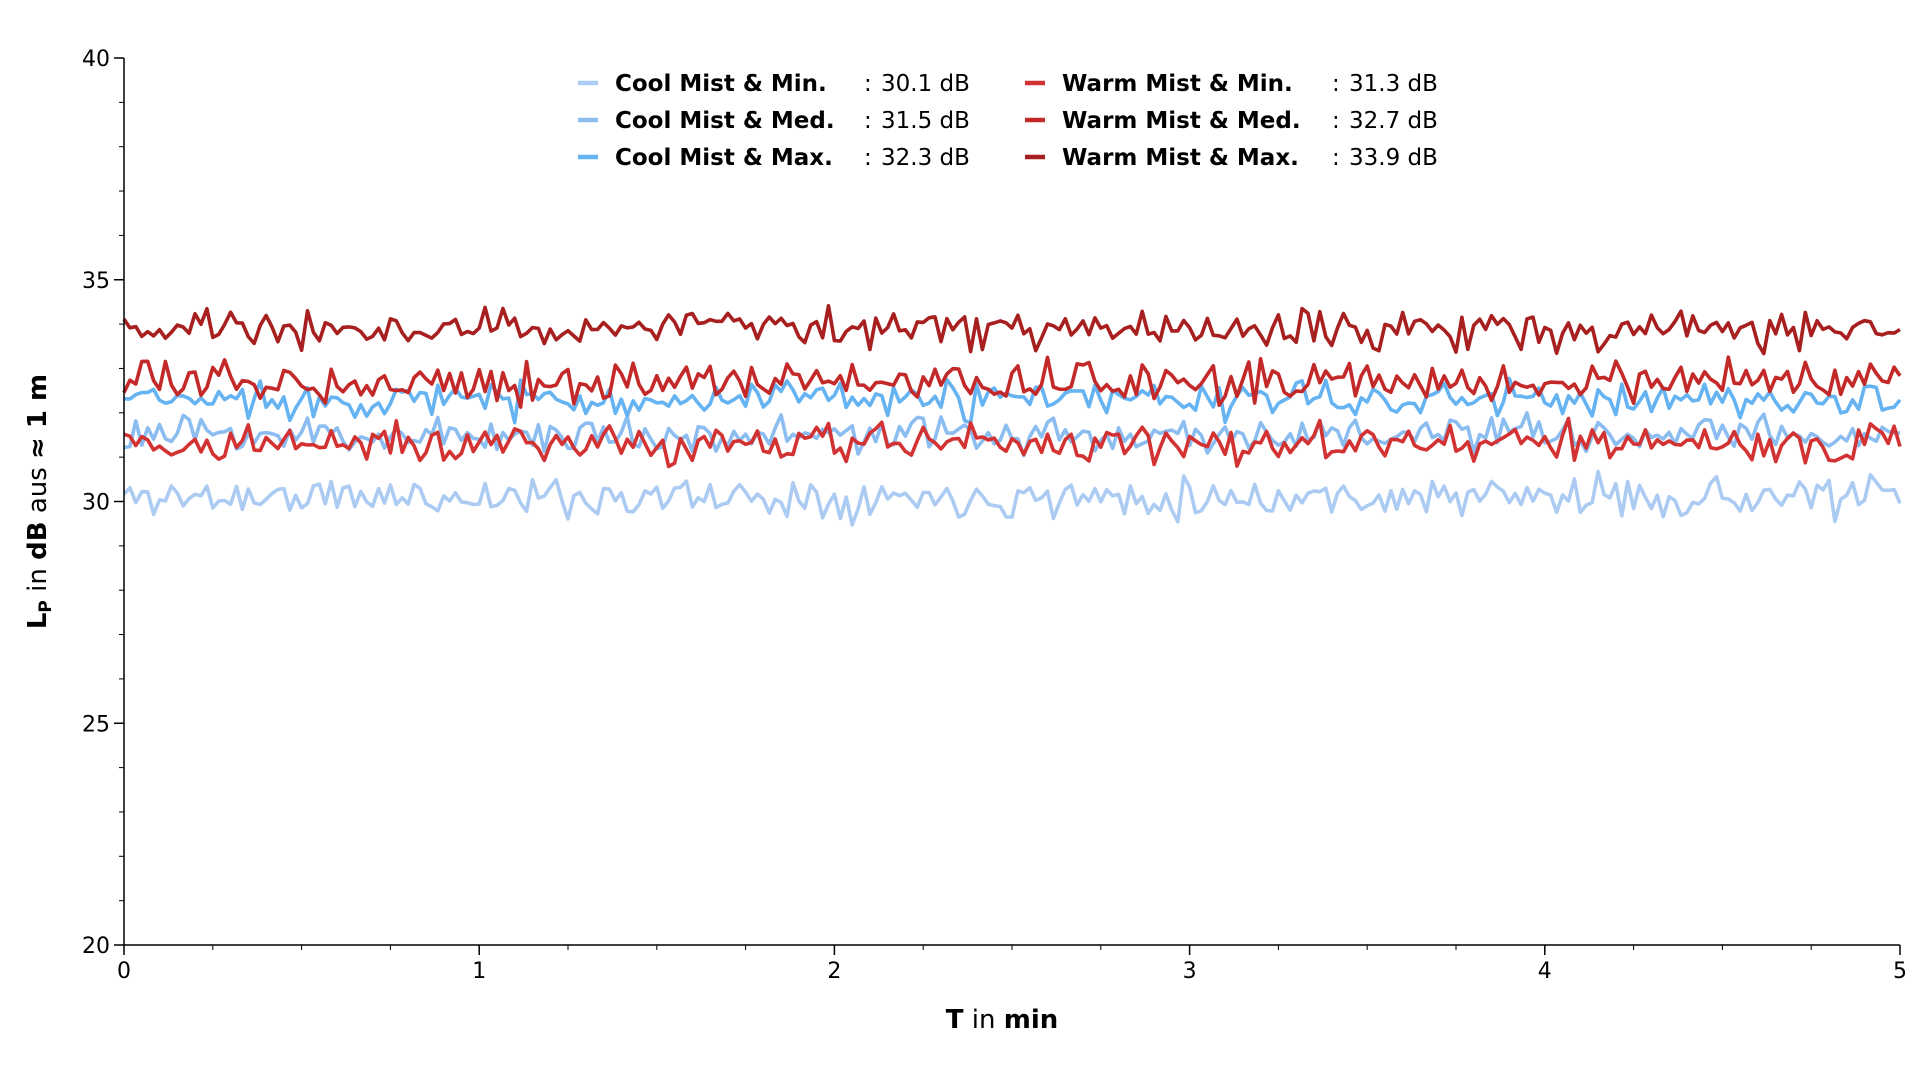 This screenshot has width=1920, height=1084. I want to click on y-axis-title: LP in dB aus ≈ 1 m, so click(39, 501).